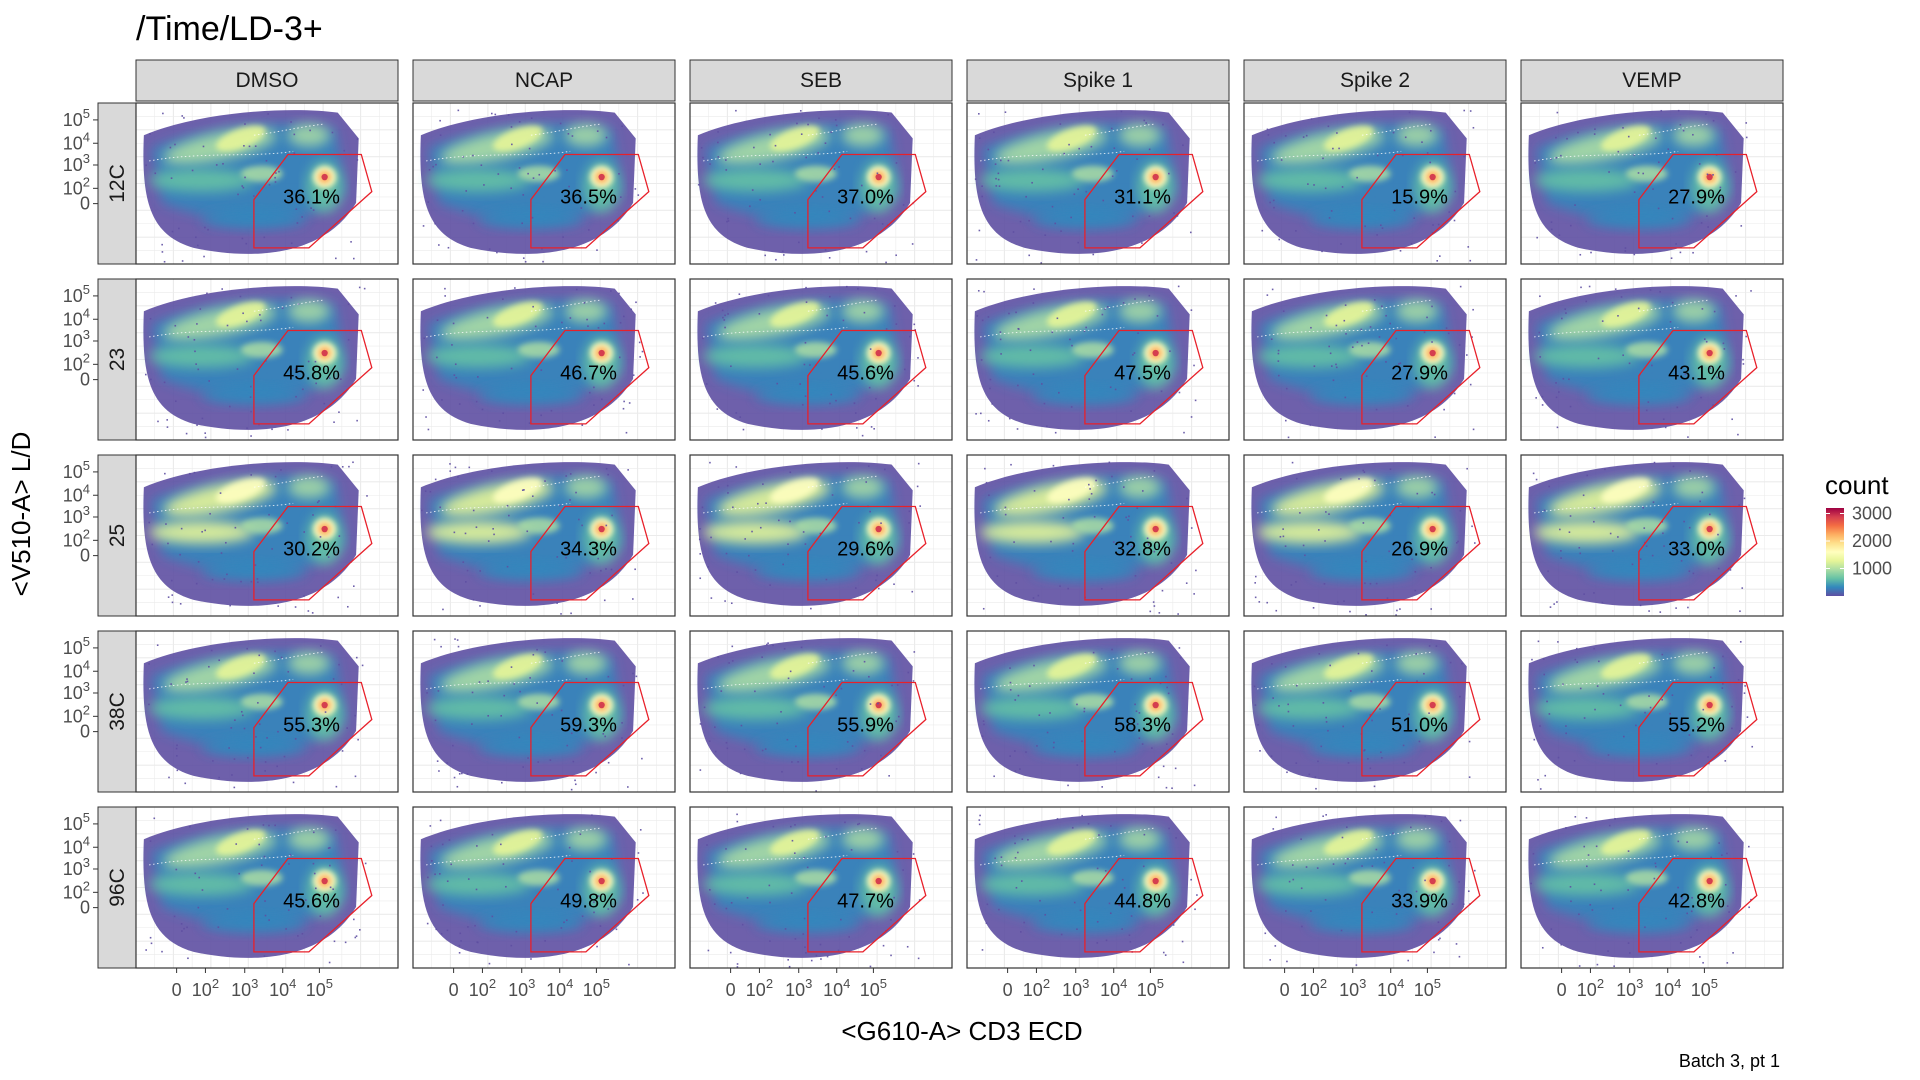  I want to click on legend-tick-label: 3000, so click(1872, 514).